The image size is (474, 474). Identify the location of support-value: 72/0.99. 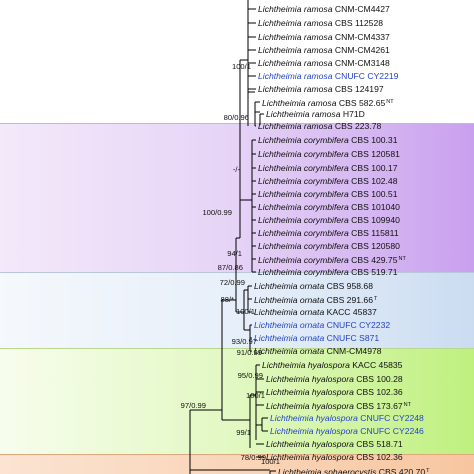
(232, 282).